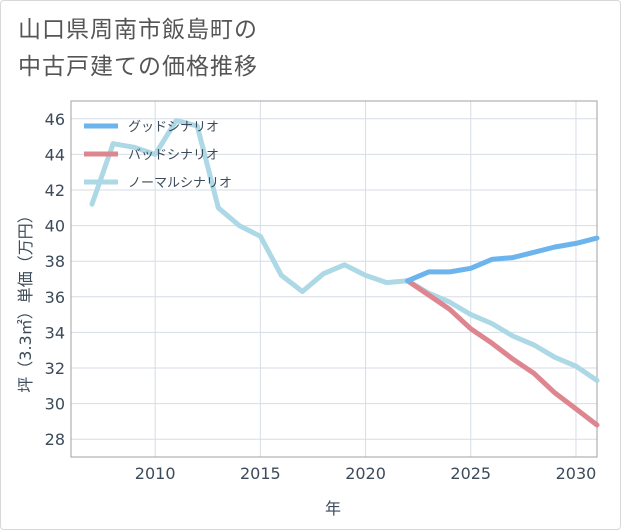  Describe the element at coordinates (55, 119) in the screenshot. I see `y-tick-label: 46` at that location.